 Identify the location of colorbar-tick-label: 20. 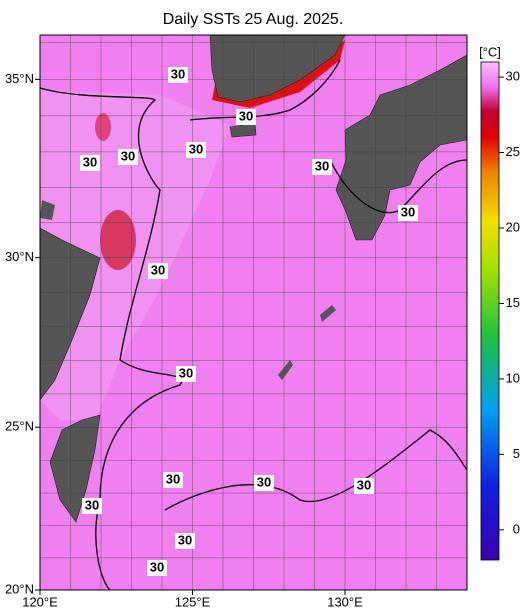
(513, 226).